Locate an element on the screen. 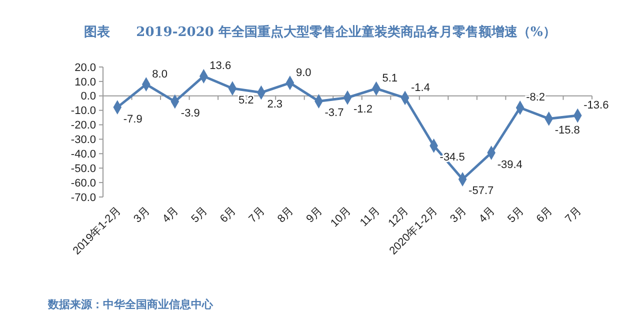 The image size is (640, 325). y-tick-label: -40.0 is located at coordinates (83, 154).